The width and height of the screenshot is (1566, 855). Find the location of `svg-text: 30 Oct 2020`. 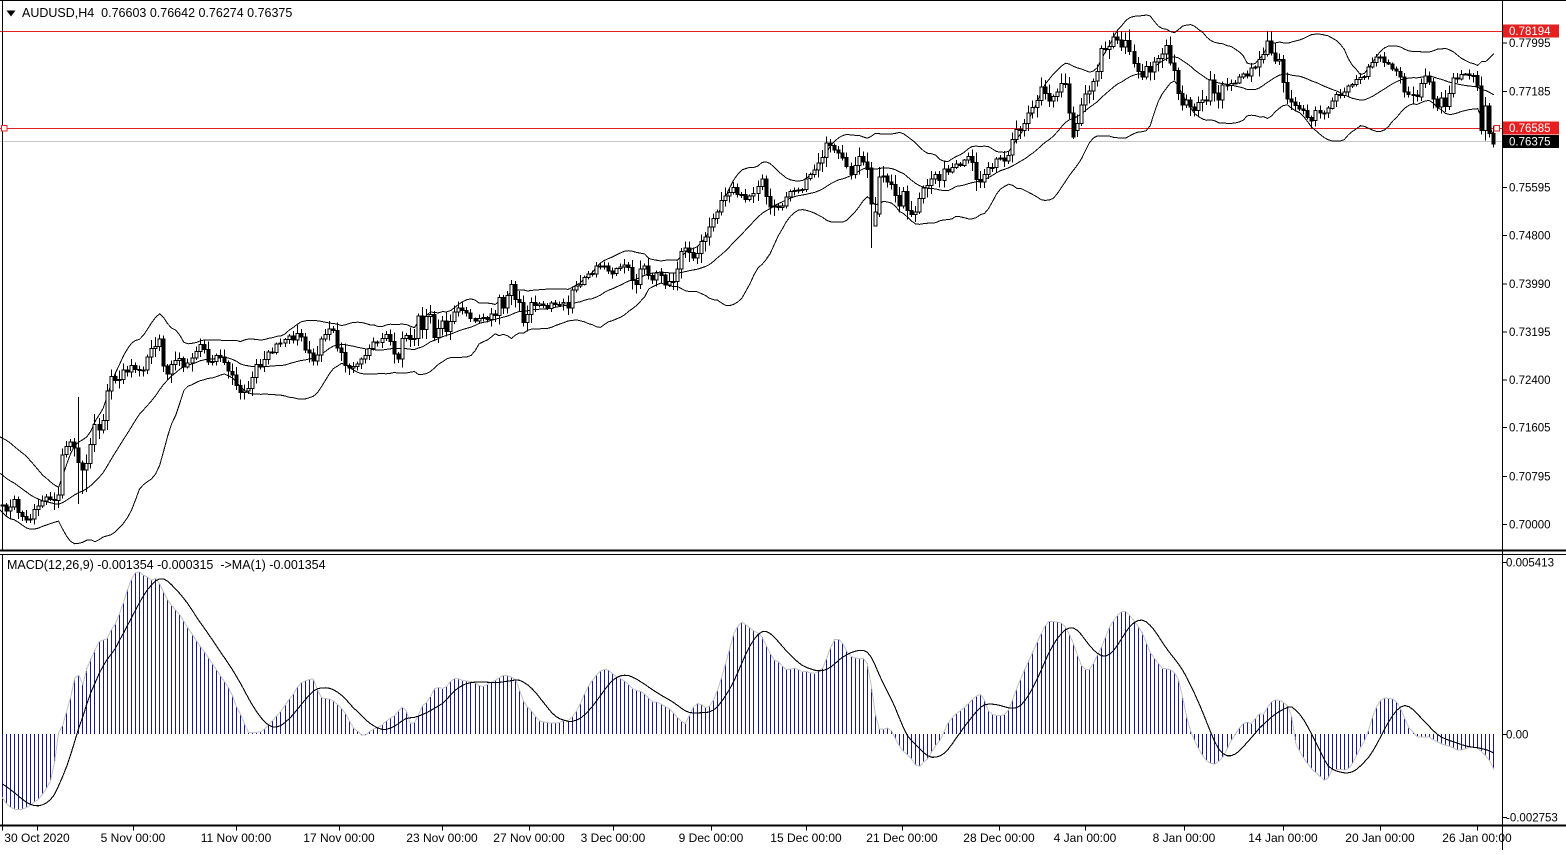

svg-text: 30 Oct 2020 is located at coordinates (37, 838).